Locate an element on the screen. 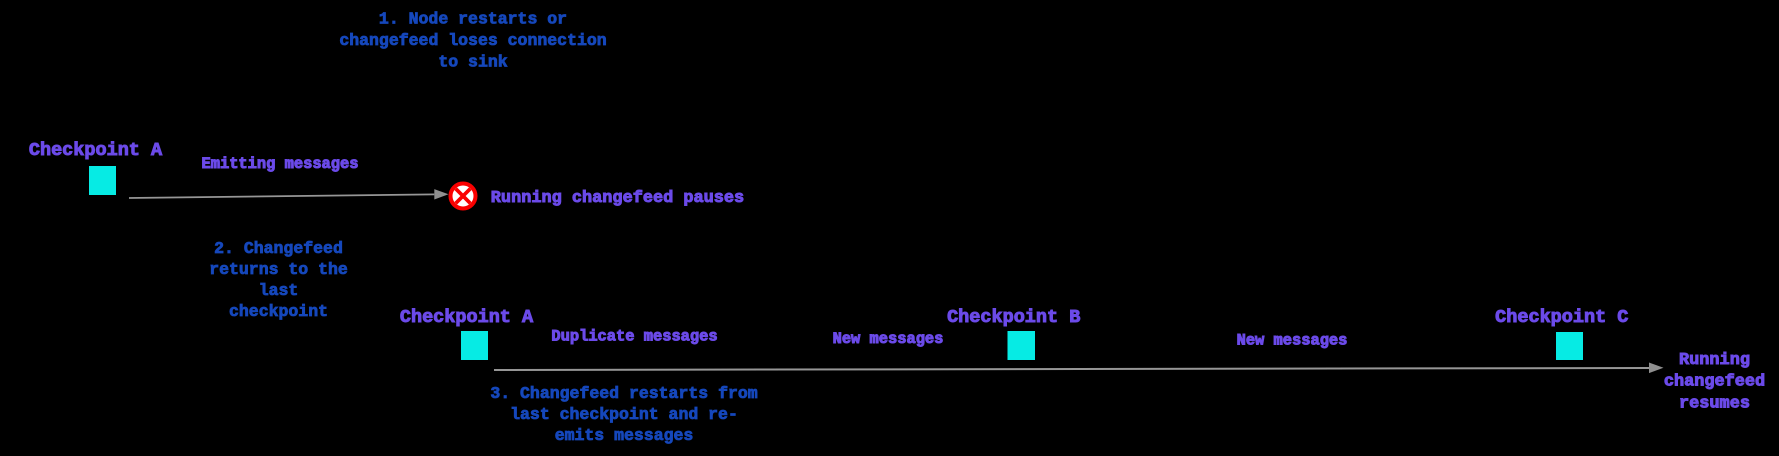 Image resolution: width=1779 pixels, height=456 pixels. svg-text: last is located at coordinates (279, 290).